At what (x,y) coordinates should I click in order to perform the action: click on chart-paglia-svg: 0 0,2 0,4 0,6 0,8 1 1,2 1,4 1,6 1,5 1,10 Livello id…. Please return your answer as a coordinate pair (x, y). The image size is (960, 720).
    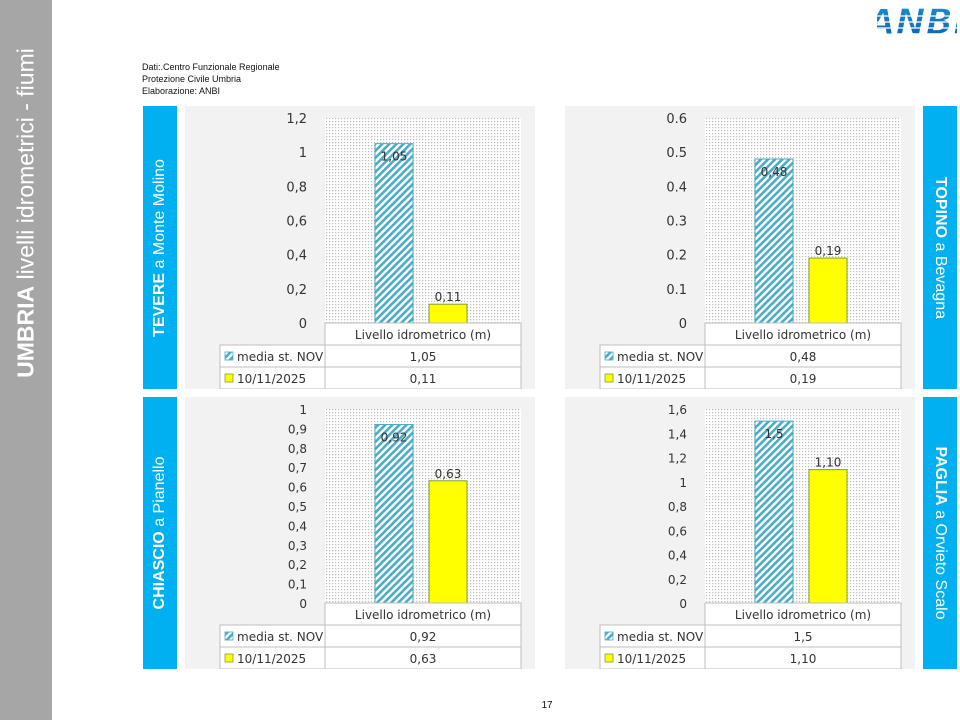
    Looking at the image, I should click on (750, 536).